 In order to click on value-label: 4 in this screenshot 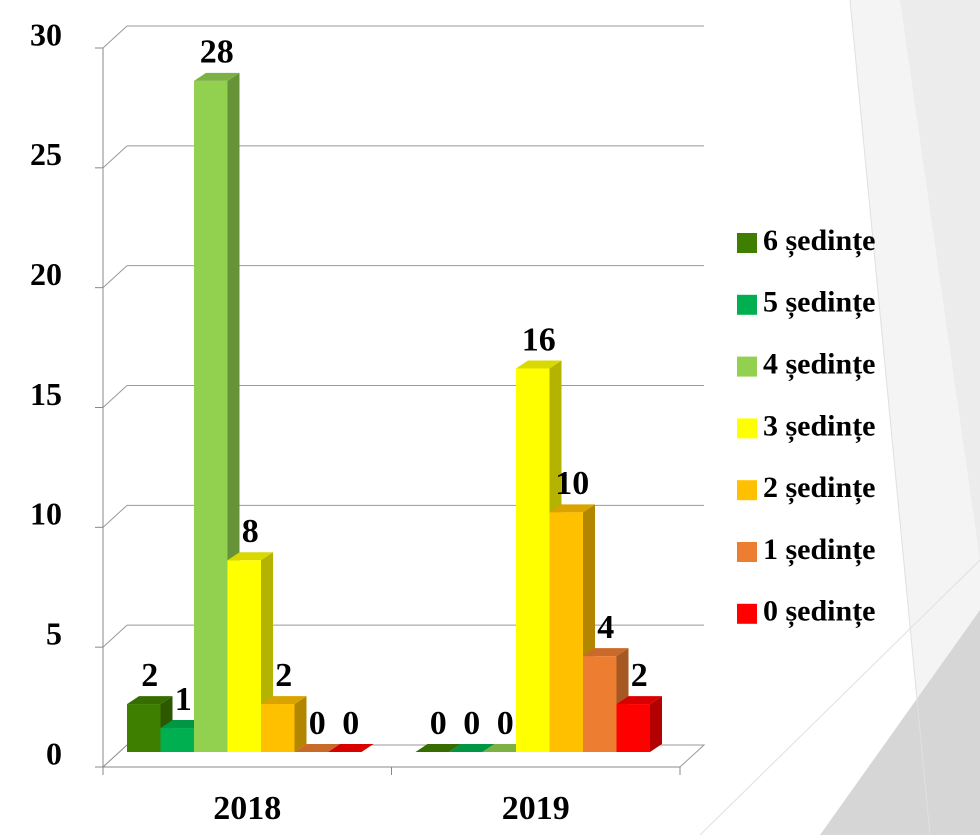, I will do `click(605, 627)`.